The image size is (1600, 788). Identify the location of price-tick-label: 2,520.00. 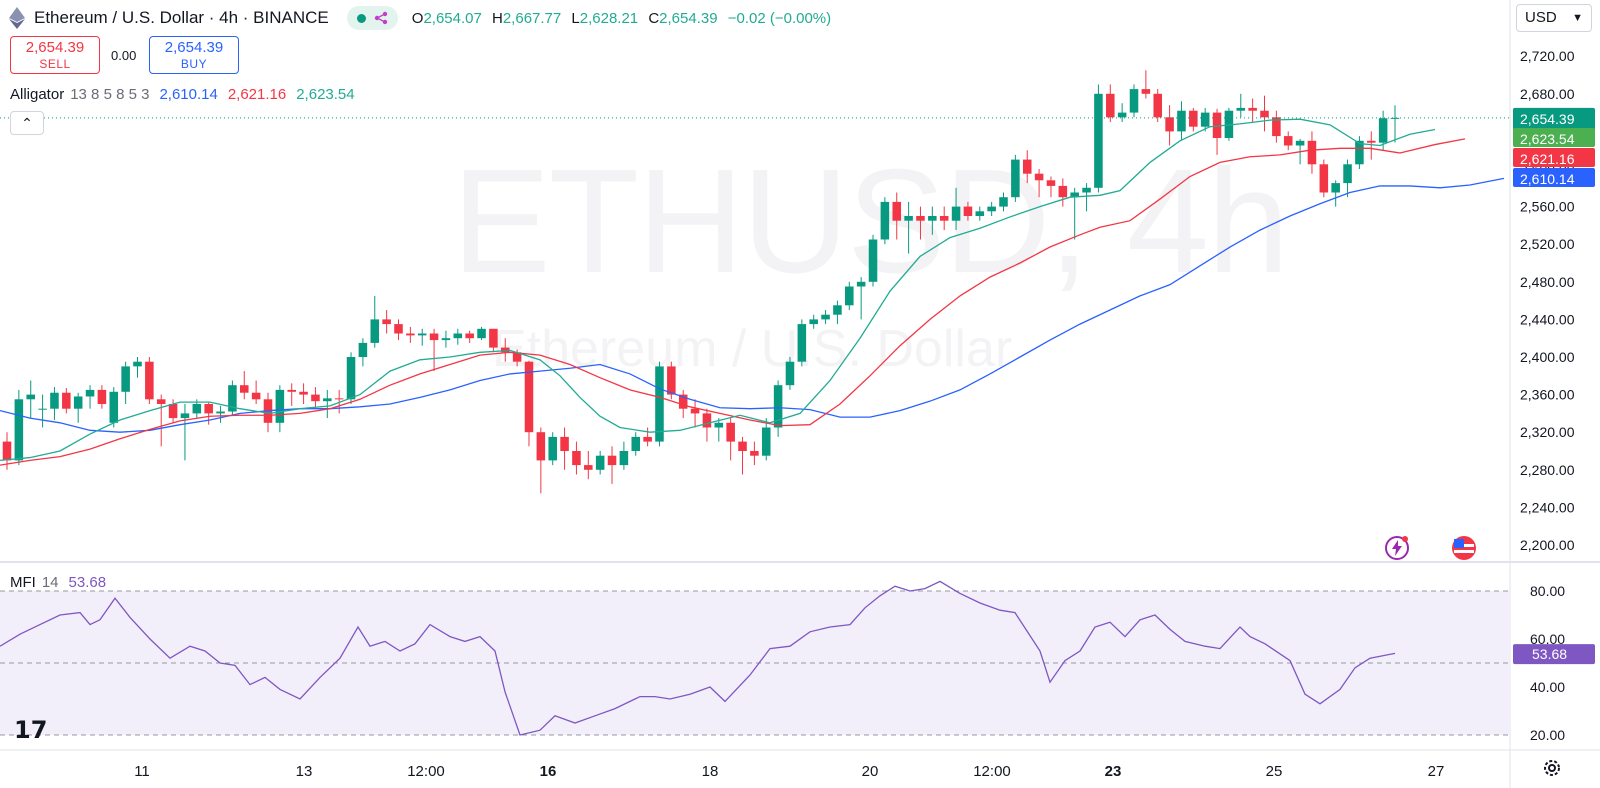
(1547, 244).